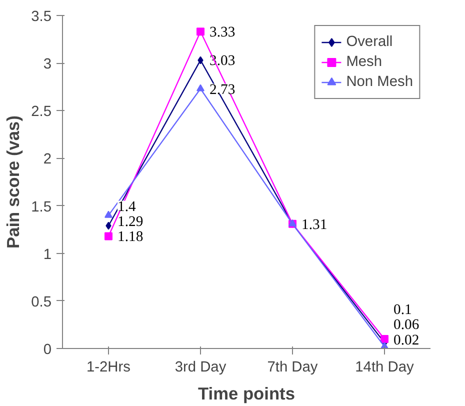 This screenshot has height=406, width=465. I want to click on data-label: 1.18, so click(131, 237).